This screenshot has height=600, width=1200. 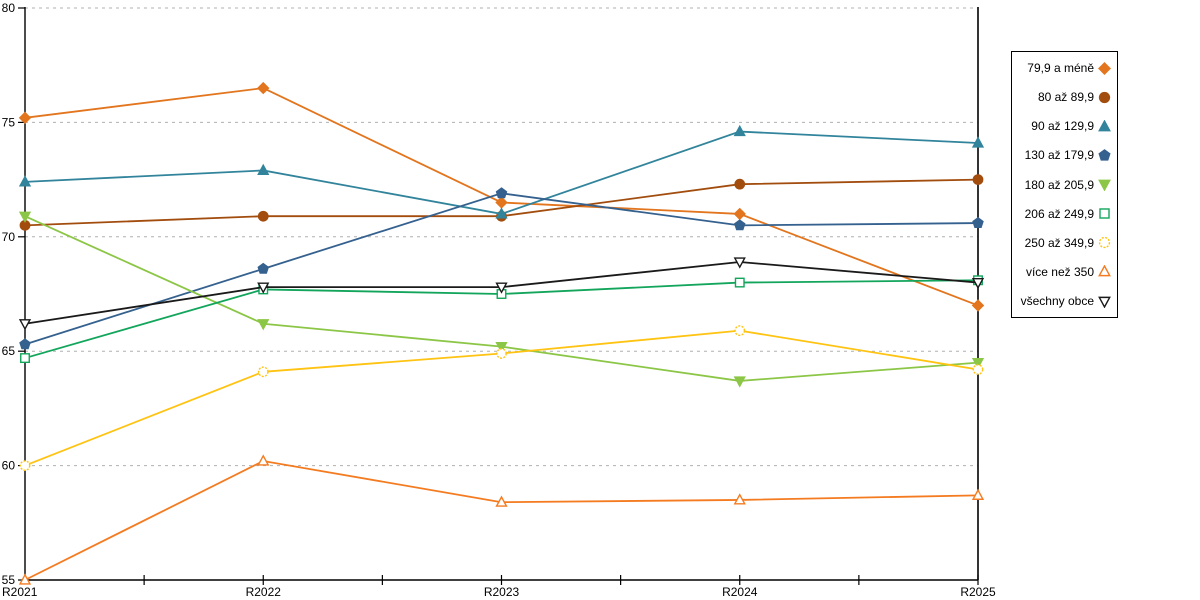 I want to click on legend-item: 79,9 a méně, so click(x=1063, y=68).